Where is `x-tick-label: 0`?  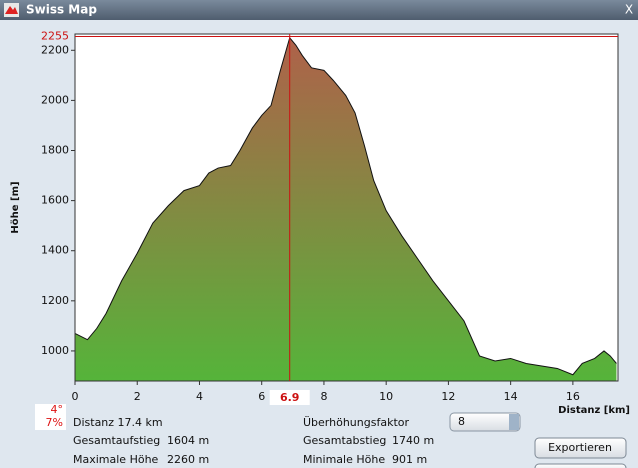 x-tick-label: 0 is located at coordinates (75, 396).